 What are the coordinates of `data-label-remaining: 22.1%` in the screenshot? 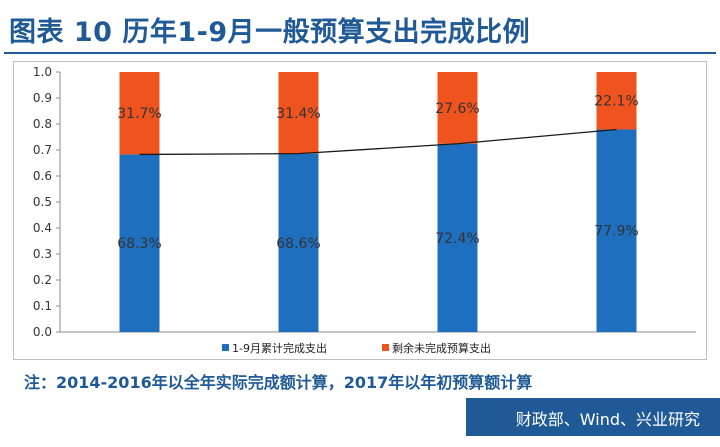 It's located at (616, 102).